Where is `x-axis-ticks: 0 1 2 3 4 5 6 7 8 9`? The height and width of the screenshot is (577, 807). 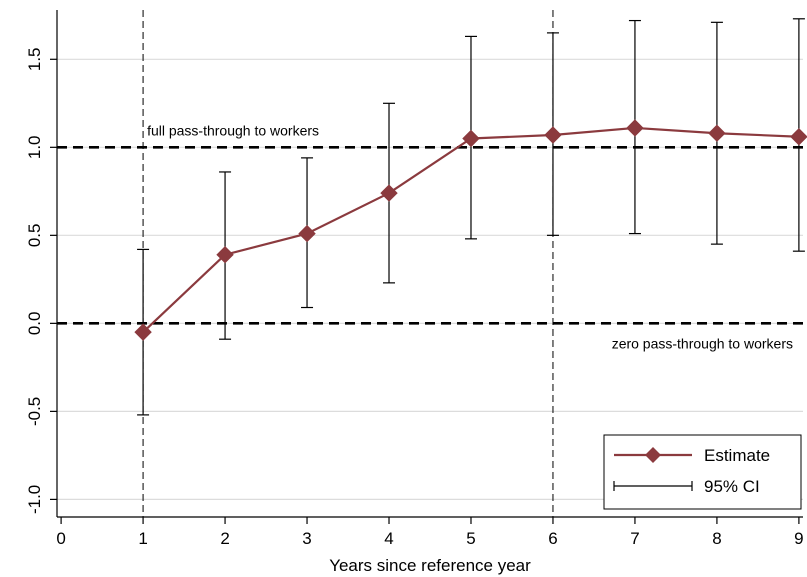 x-axis-ticks: 0 1 2 3 4 5 6 7 8 9 is located at coordinates (430, 532).